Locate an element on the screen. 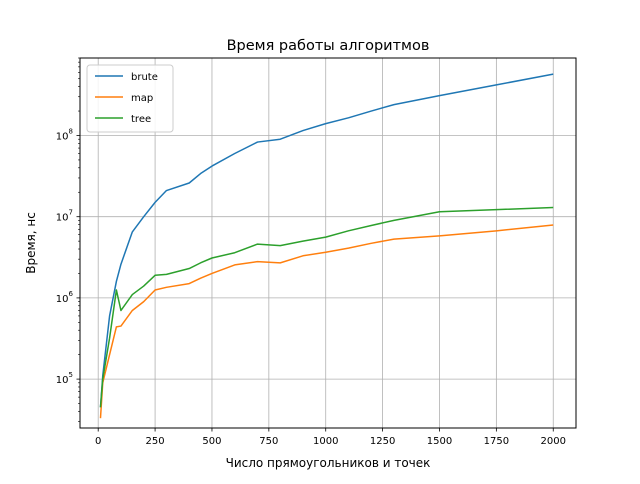 This screenshot has height=484, width=640. x-tick-label: 1000 is located at coordinates (325, 441).